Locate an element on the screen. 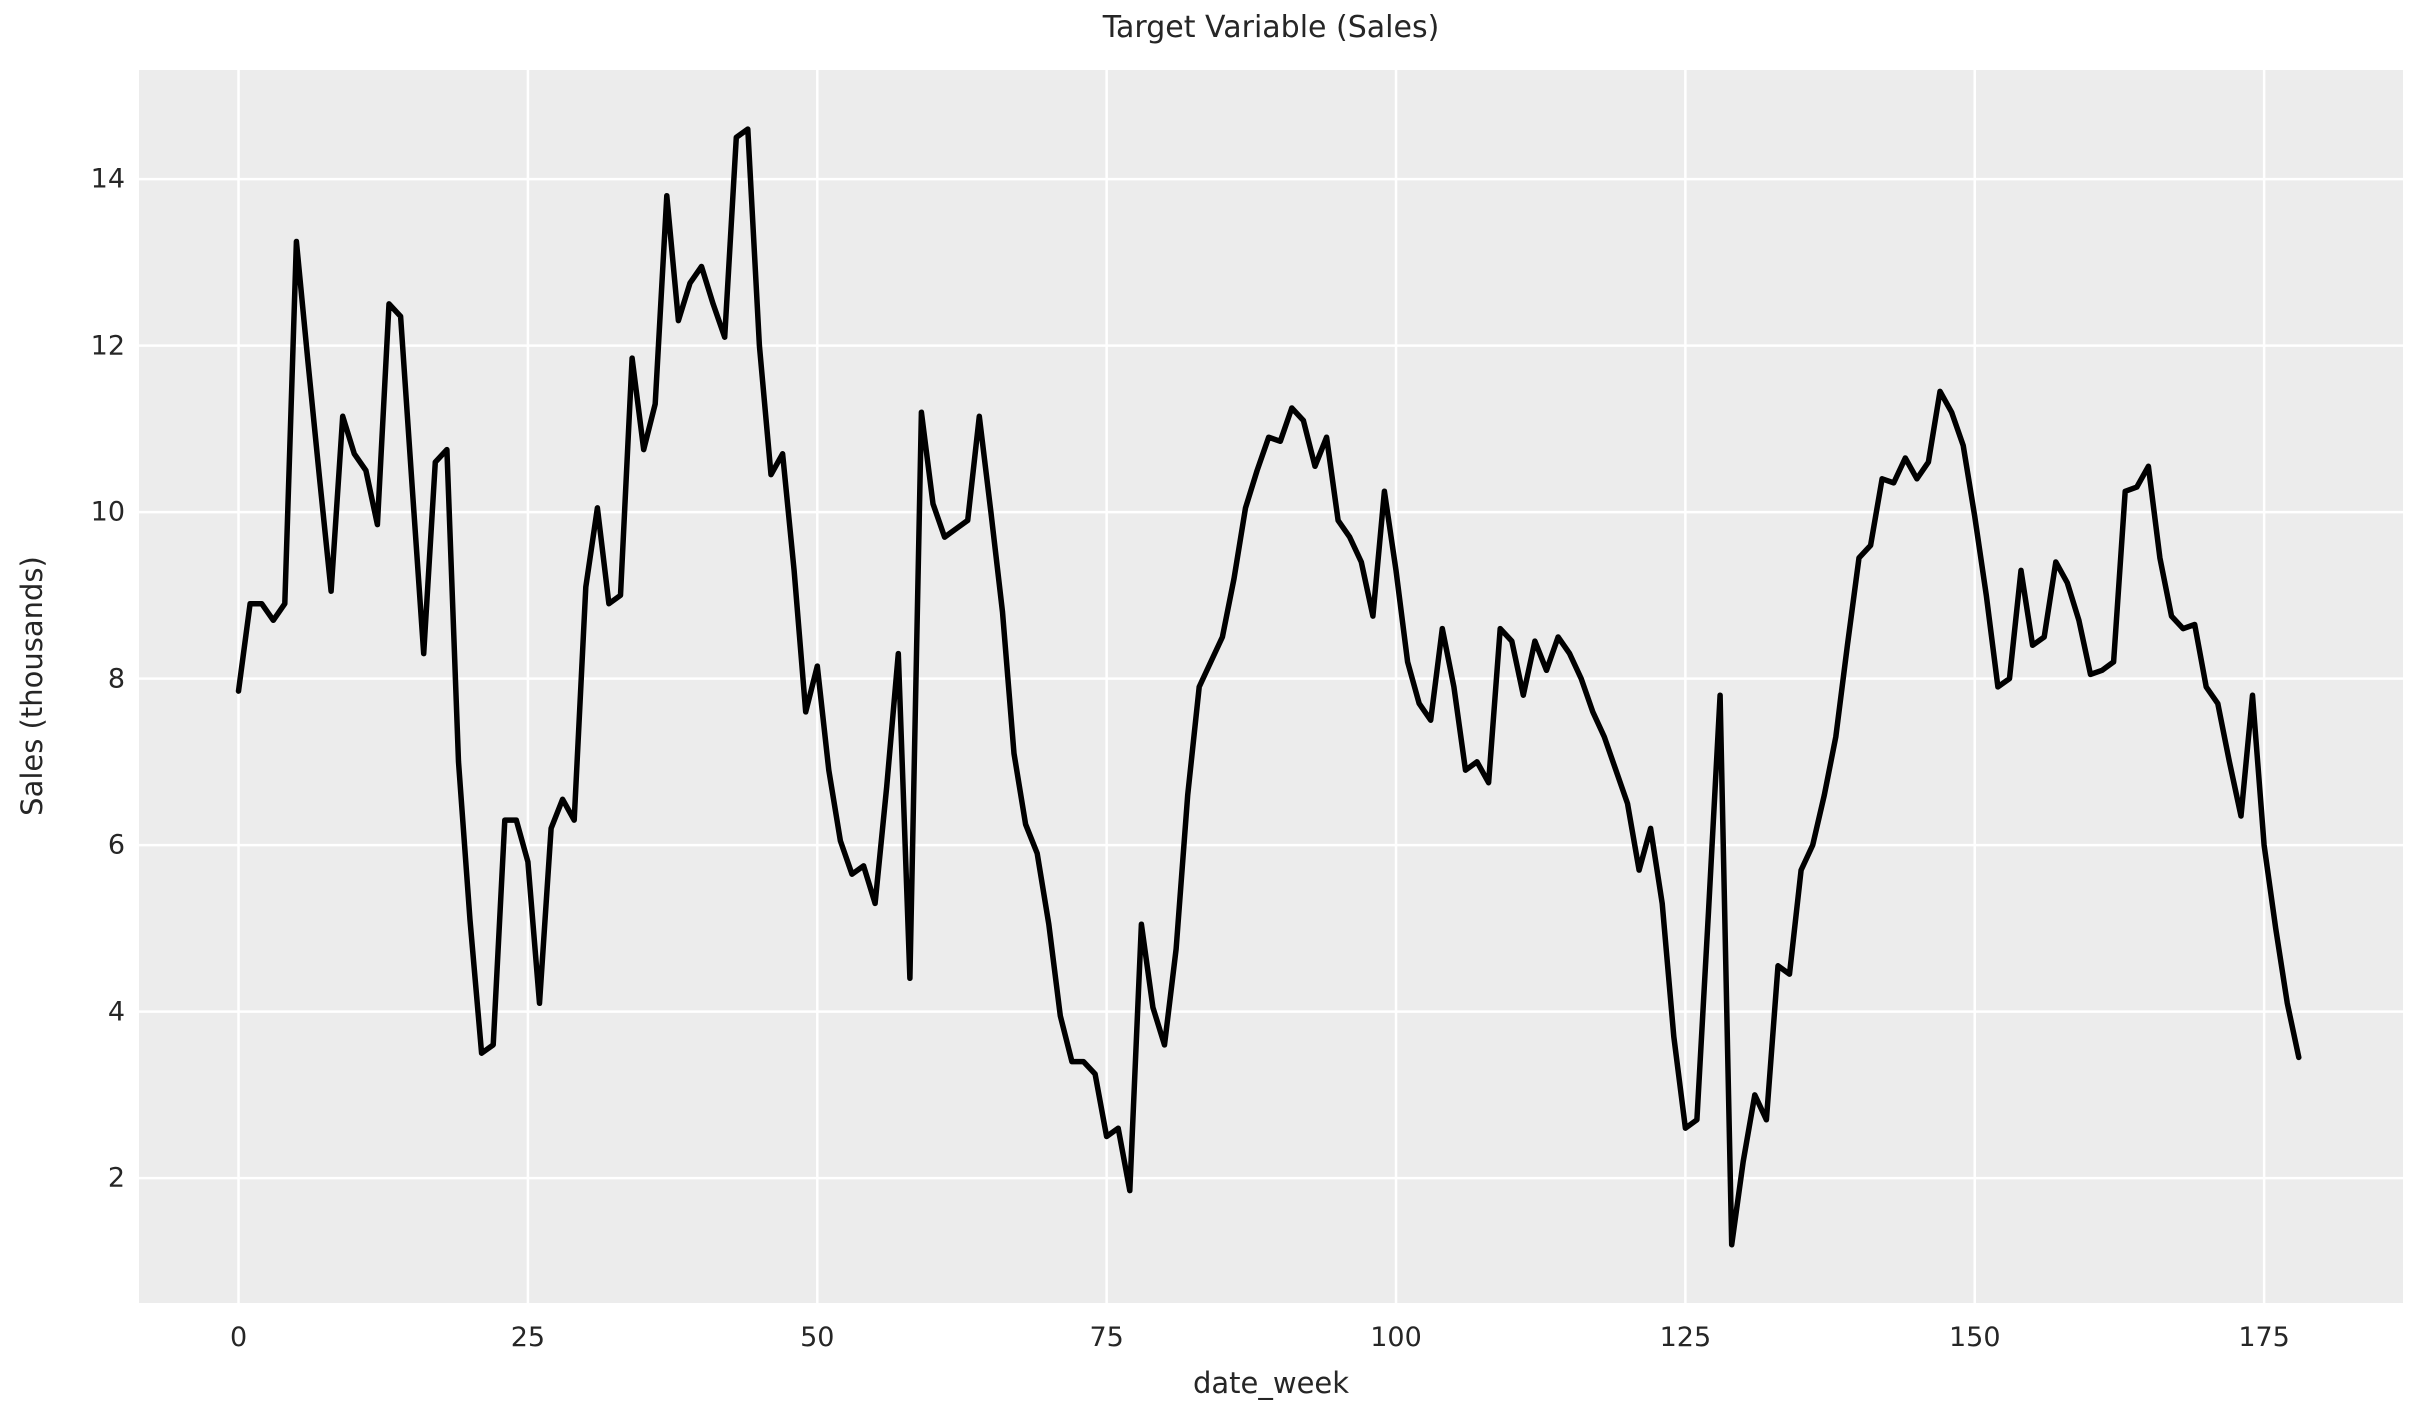 The image size is (2423, 1423). y-tick-label: 6 is located at coordinates (116, 845).